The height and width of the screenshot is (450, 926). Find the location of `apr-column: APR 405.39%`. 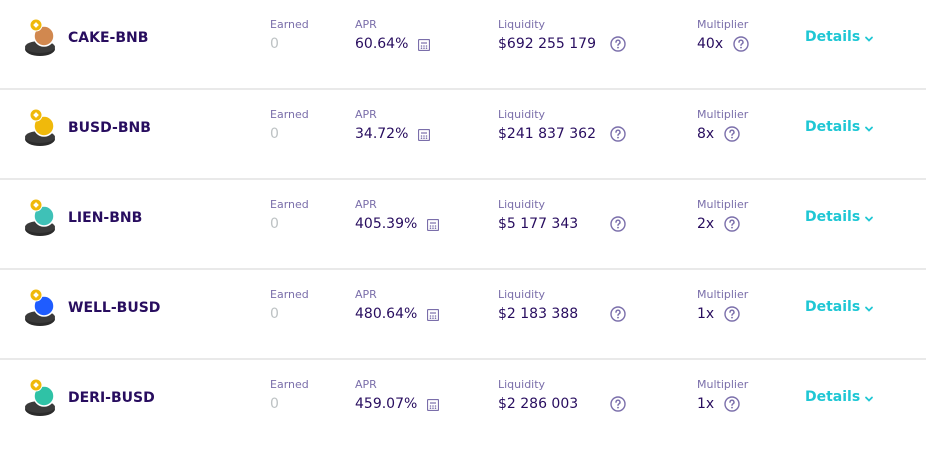

apr-column: APR 405.39% is located at coordinates (397, 215).